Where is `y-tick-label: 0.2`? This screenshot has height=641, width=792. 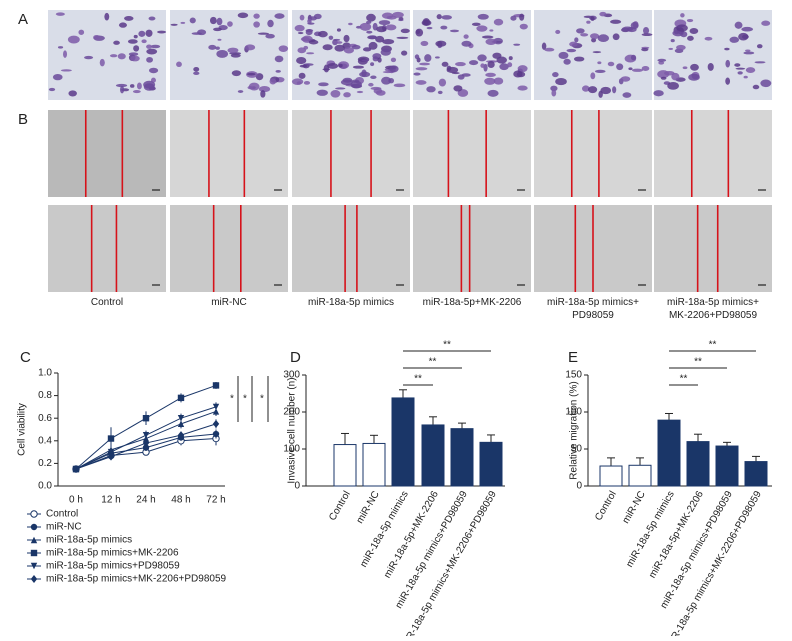 y-tick-label: 0.2 is located at coordinates (45, 463).